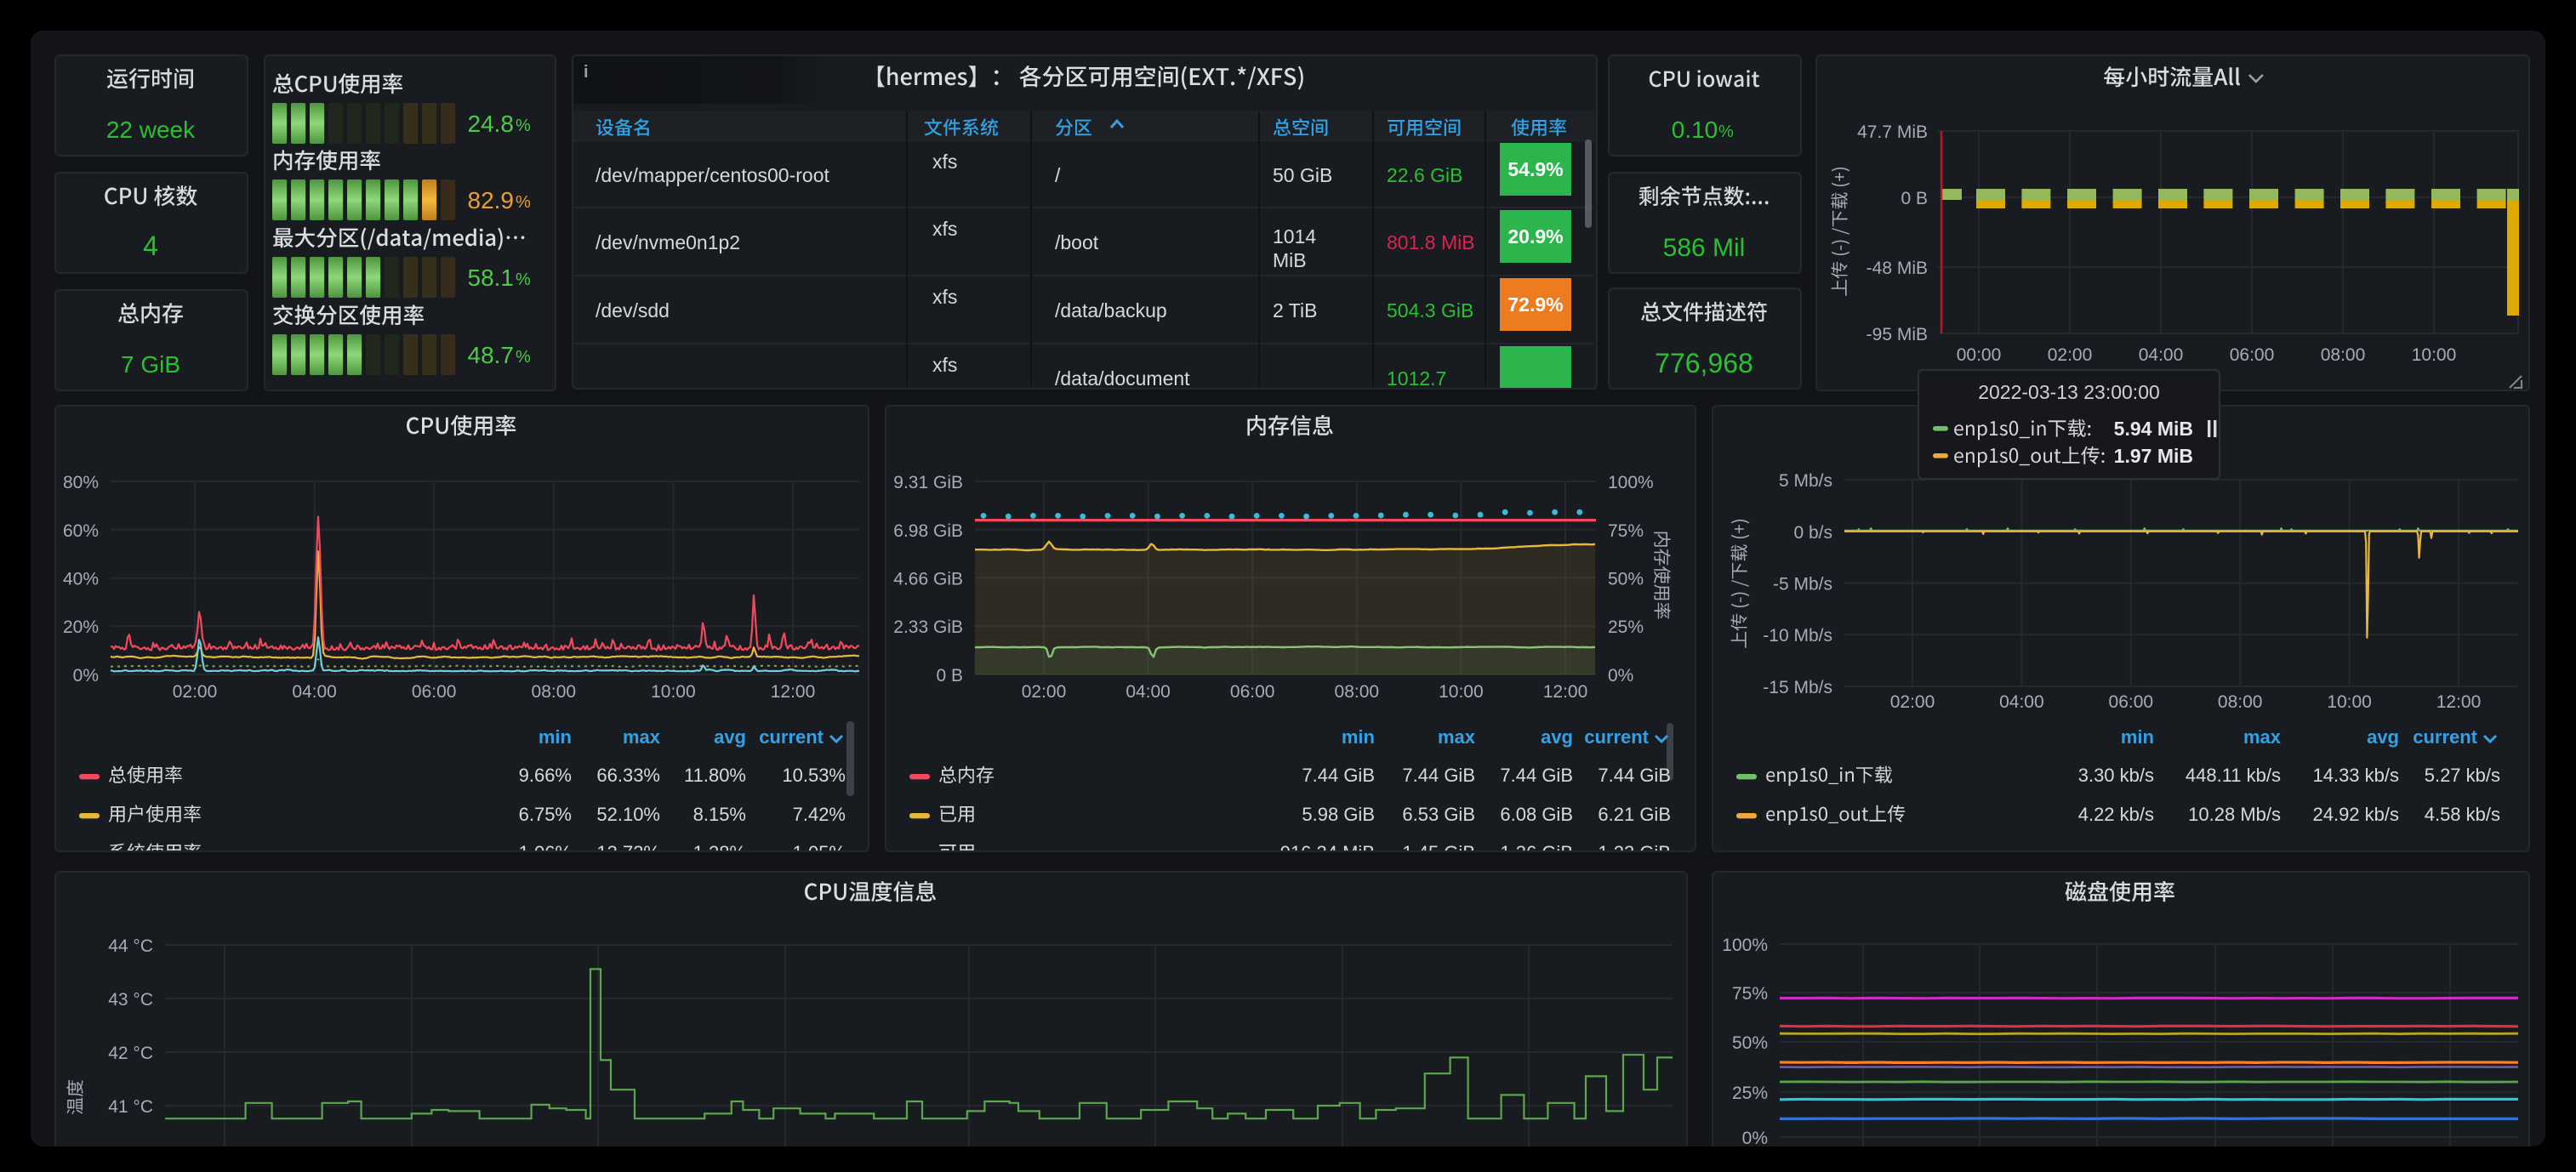  What do you see at coordinates (1897, 268) in the screenshot?
I see `svg-text: -48 MiB` at bounding box center [1897, 268].